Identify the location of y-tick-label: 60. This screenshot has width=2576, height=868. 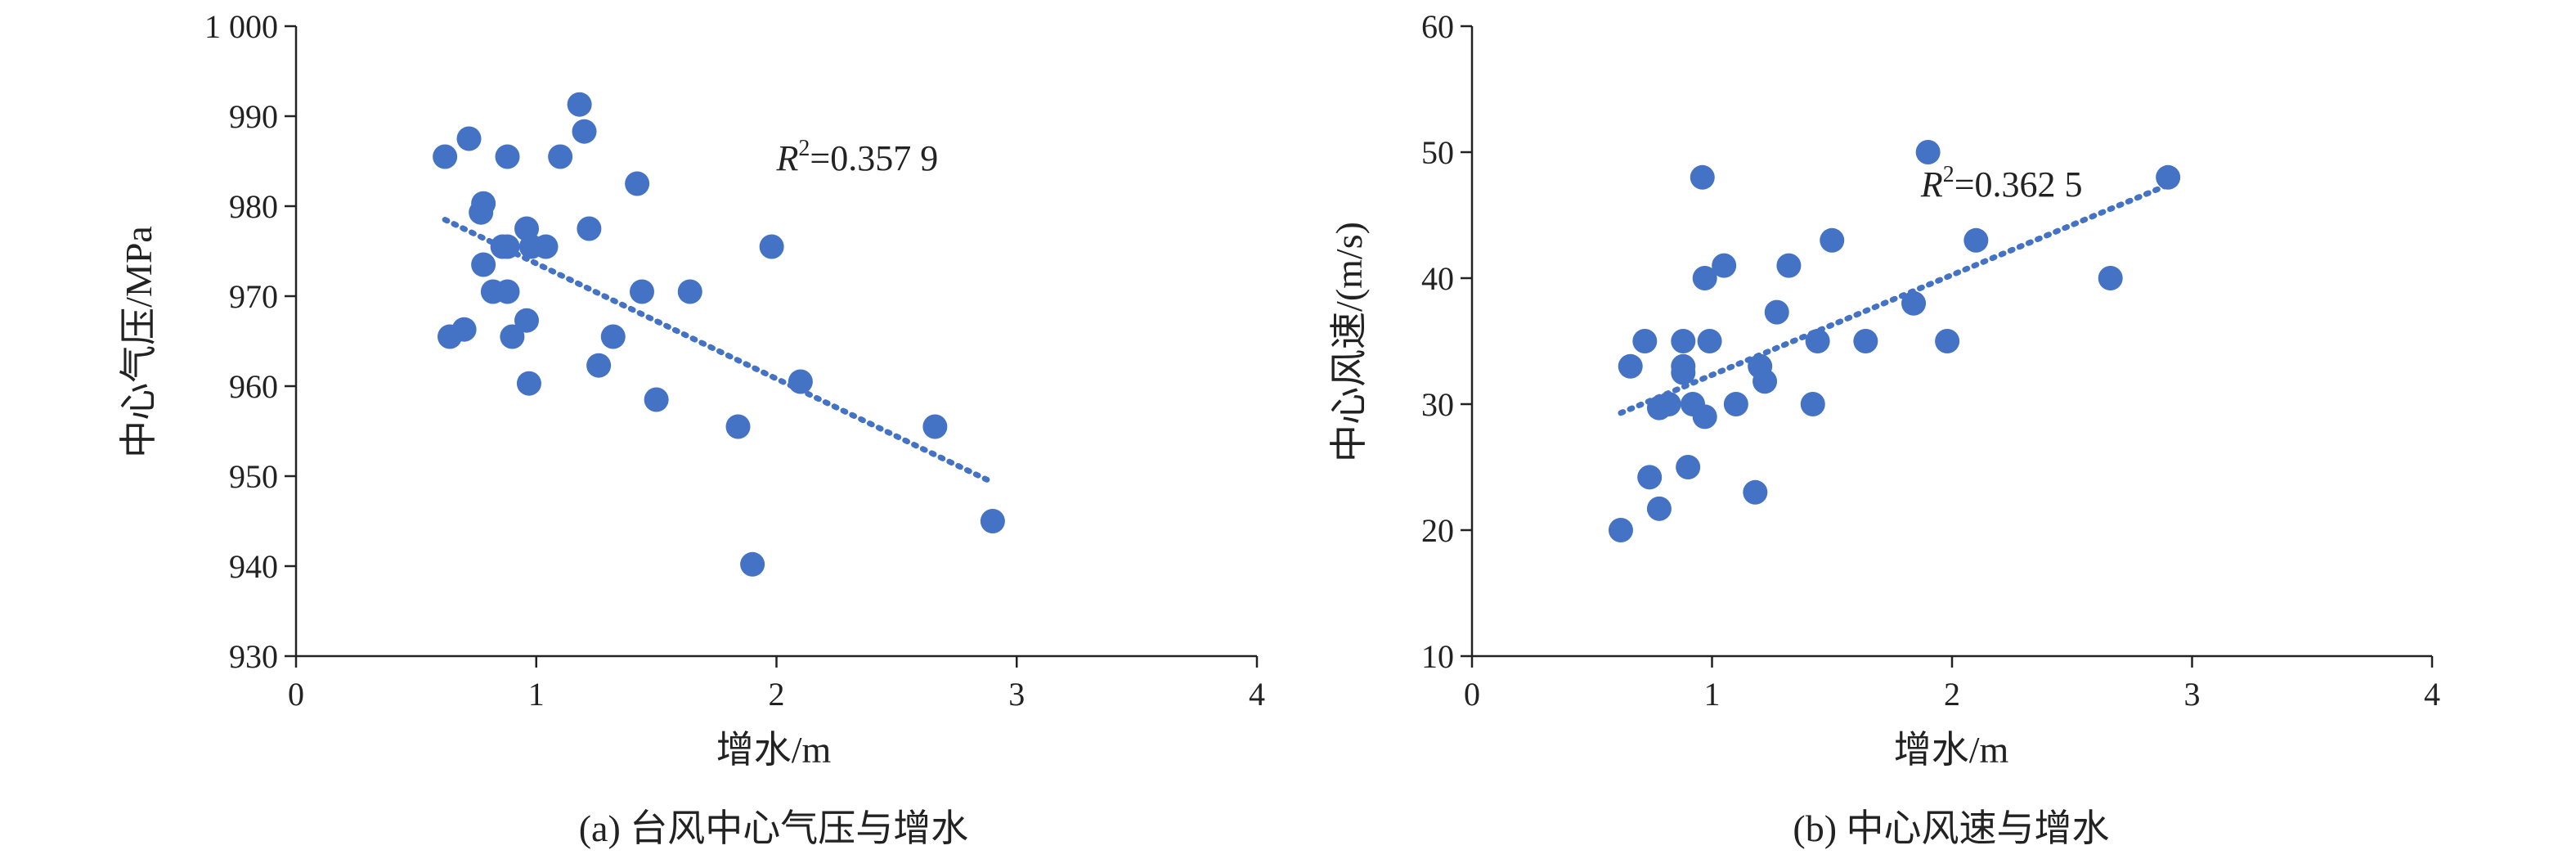
(1437, 26).